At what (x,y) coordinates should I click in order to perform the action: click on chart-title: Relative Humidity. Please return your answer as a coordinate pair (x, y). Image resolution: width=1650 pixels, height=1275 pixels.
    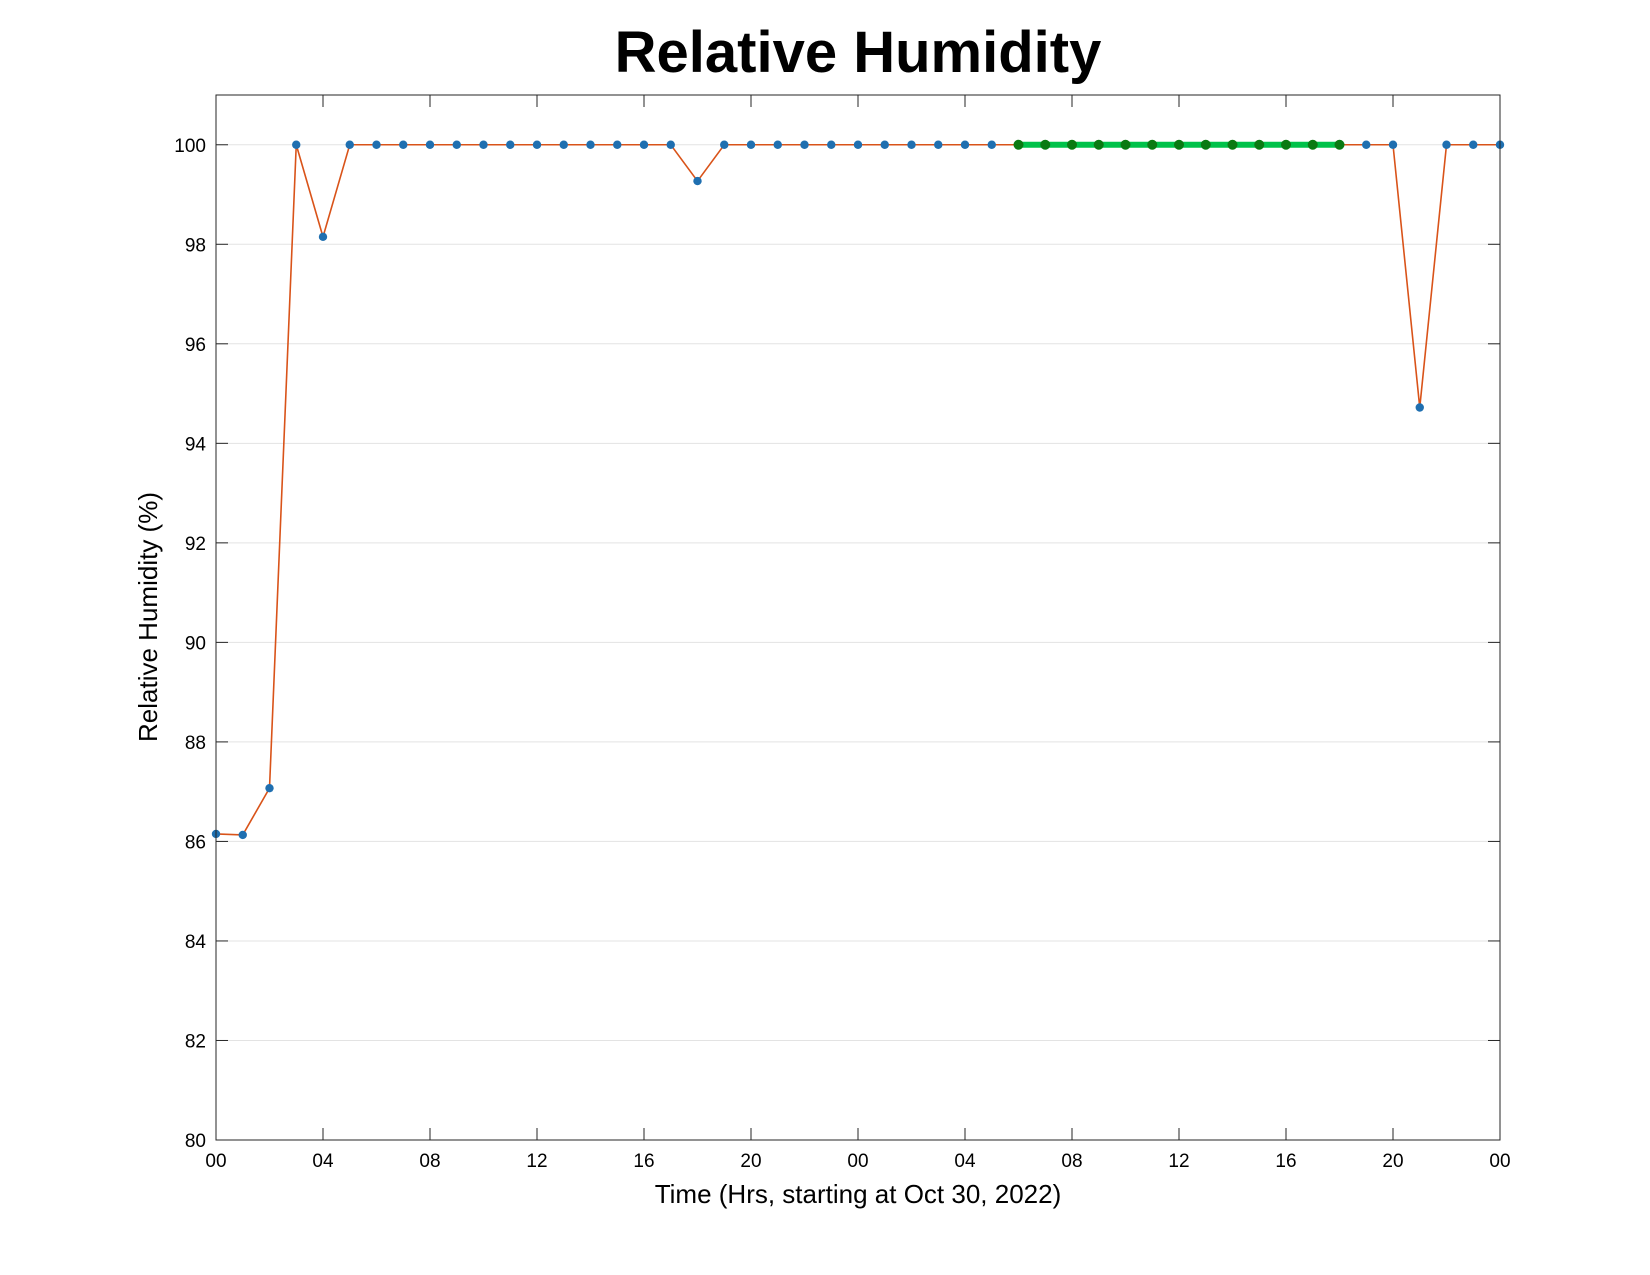
    Looking at the image, I should click on (858, 52).